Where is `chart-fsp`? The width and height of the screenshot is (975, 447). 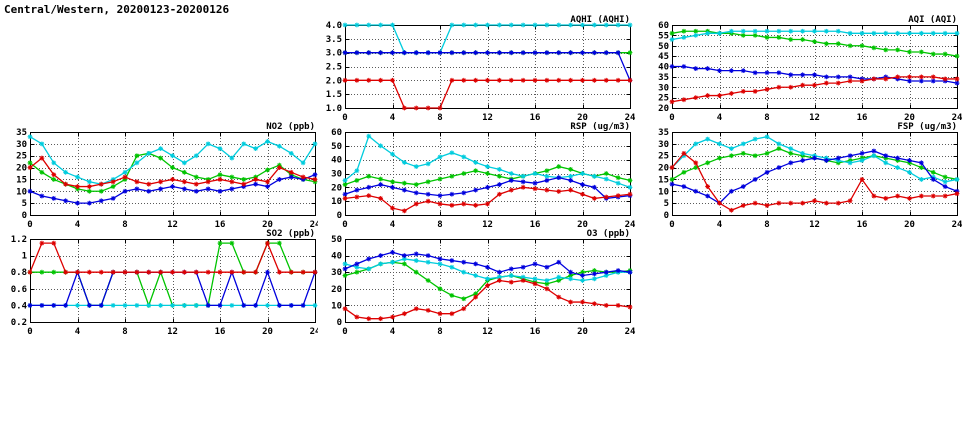 chart-fsp is located at coordinates (804, 176).